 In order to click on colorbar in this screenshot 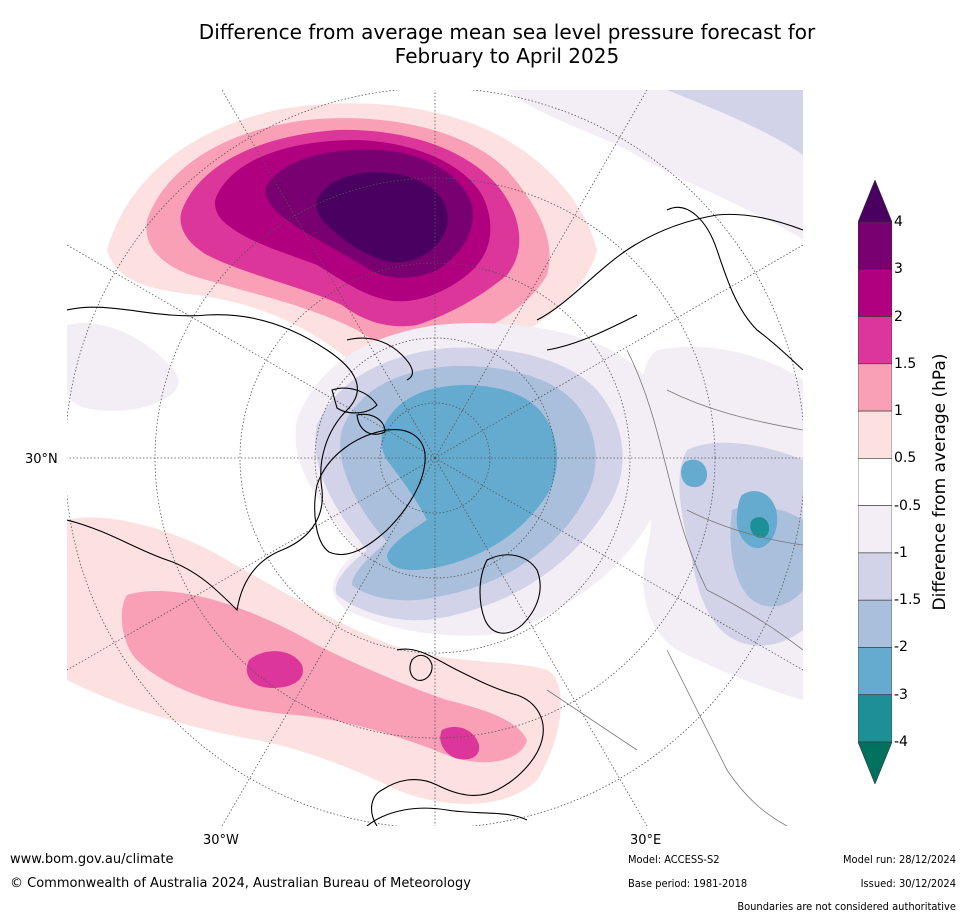, I will do `click(875, 482)`.